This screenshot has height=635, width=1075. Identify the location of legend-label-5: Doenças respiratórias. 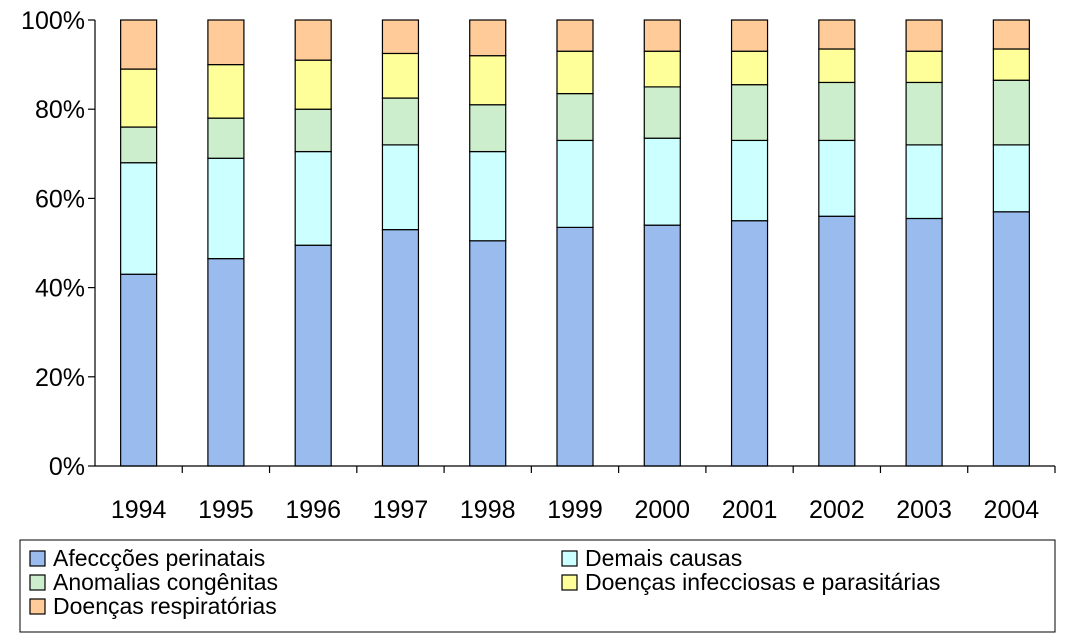
(165, 606).